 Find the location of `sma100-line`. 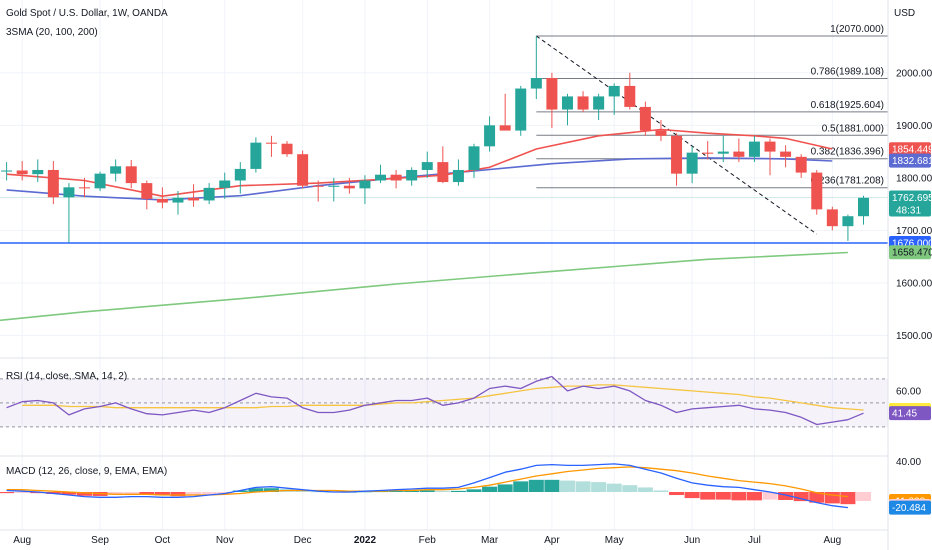

sma100-line is located at coordinates (419, 179).